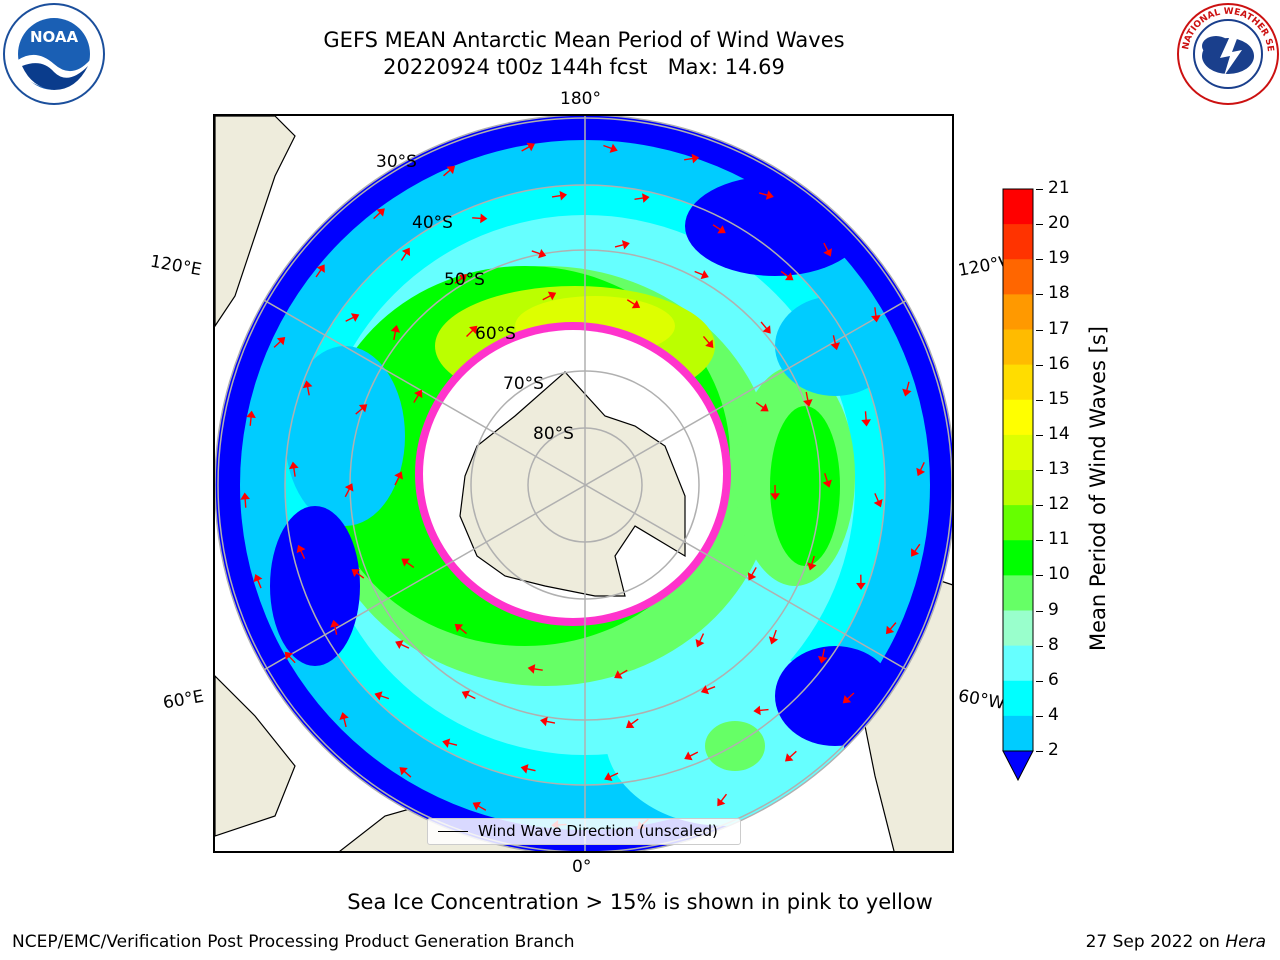  What do you see at coordinates (584, 67) in the screenshot?
I see `chart-subtitle: 20220924 t00z 144h fcst Max: 14.69` at bounding box center [584, 67].